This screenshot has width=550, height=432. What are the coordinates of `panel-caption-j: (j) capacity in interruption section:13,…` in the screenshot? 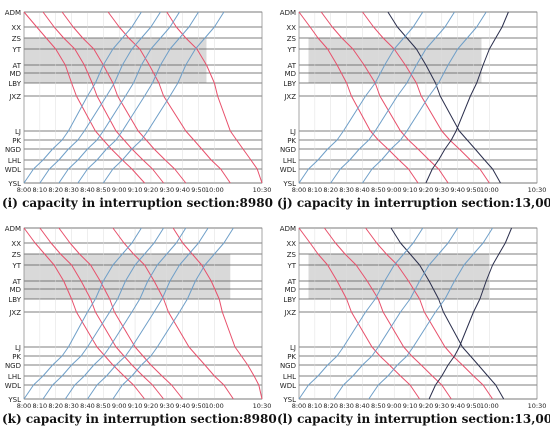 It's located at (413, 203).